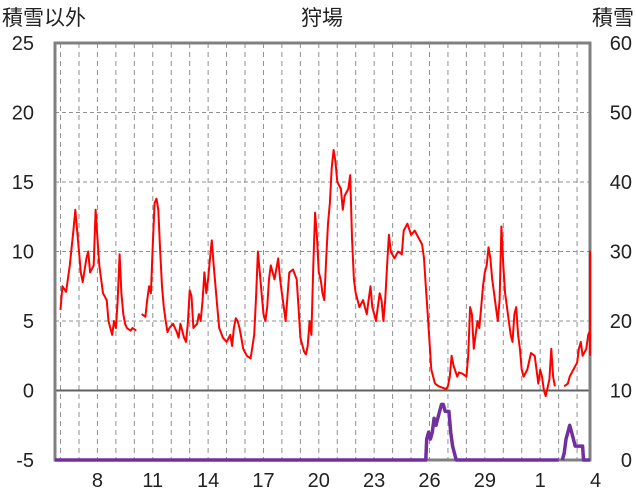 Image resolution: width=636 pixels, height=501 pixels. Describe the element at coordinates (23, 253) in the screenshot. I see `left-tick-label: 10` at that location.